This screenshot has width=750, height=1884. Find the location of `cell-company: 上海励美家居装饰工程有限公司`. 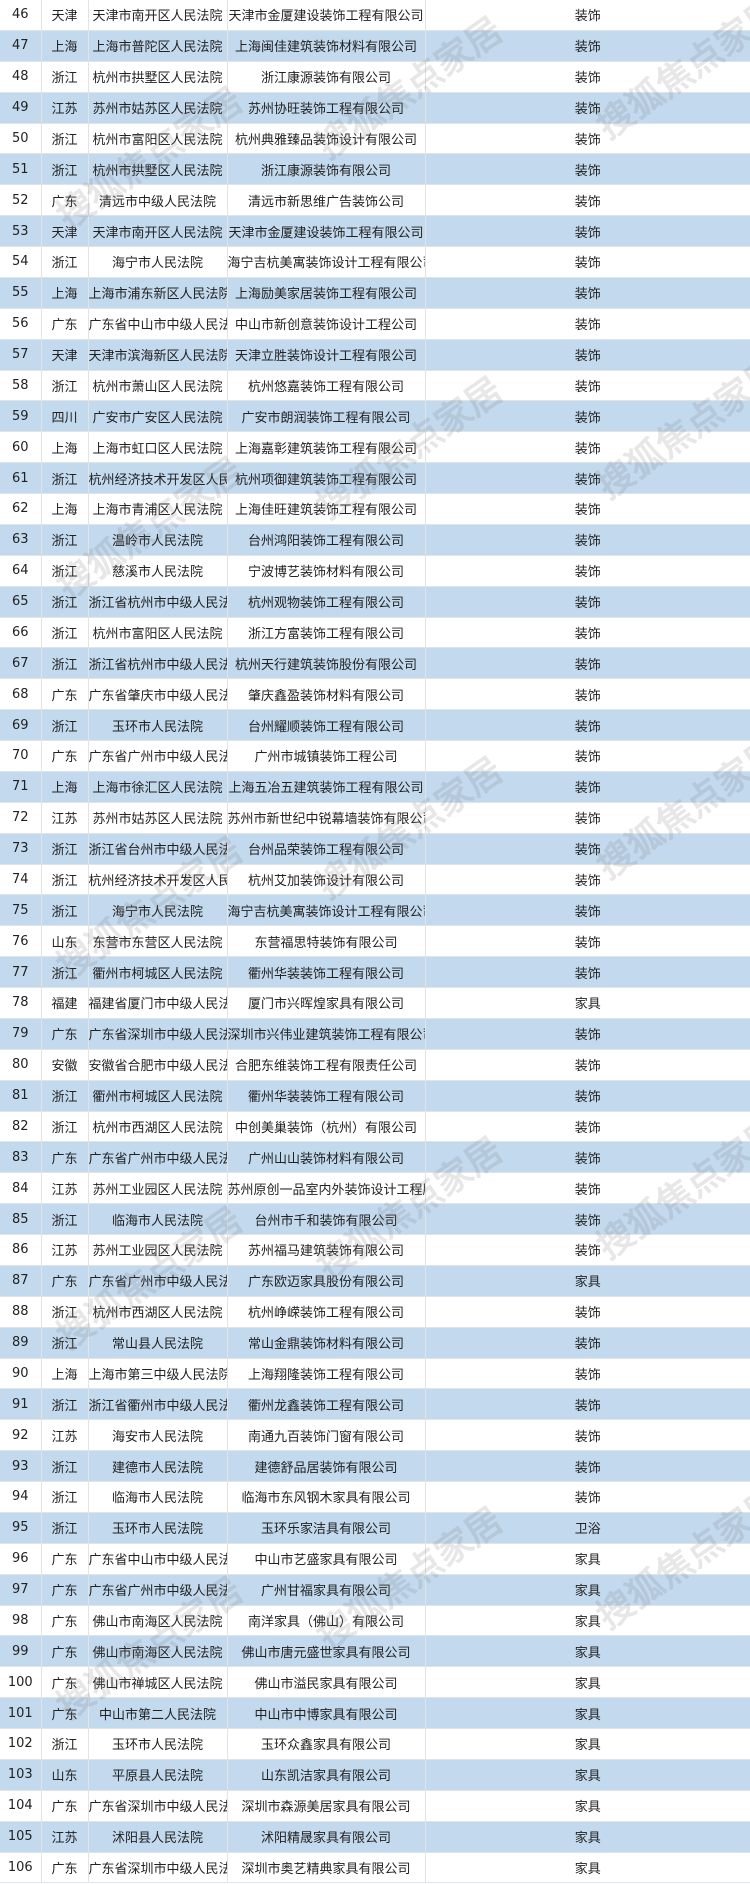

cell-company: 上海励美家居装饰工程有限公司 is located at coordinates (326, 293).